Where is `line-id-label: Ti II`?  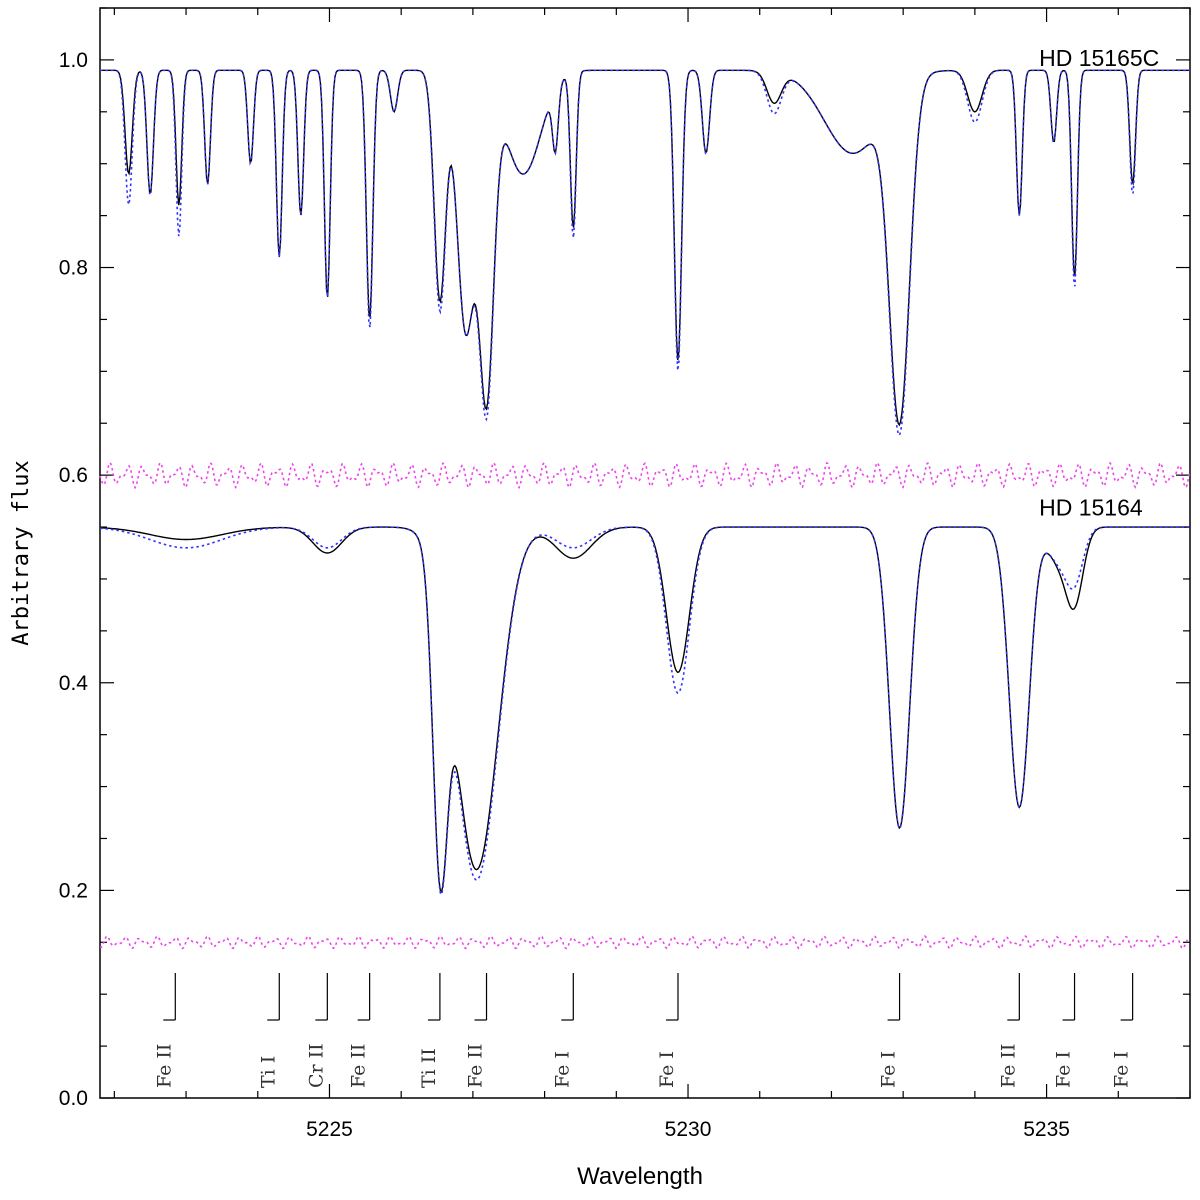
line-id-label: Ti II is located at coordinates (429, 1068).